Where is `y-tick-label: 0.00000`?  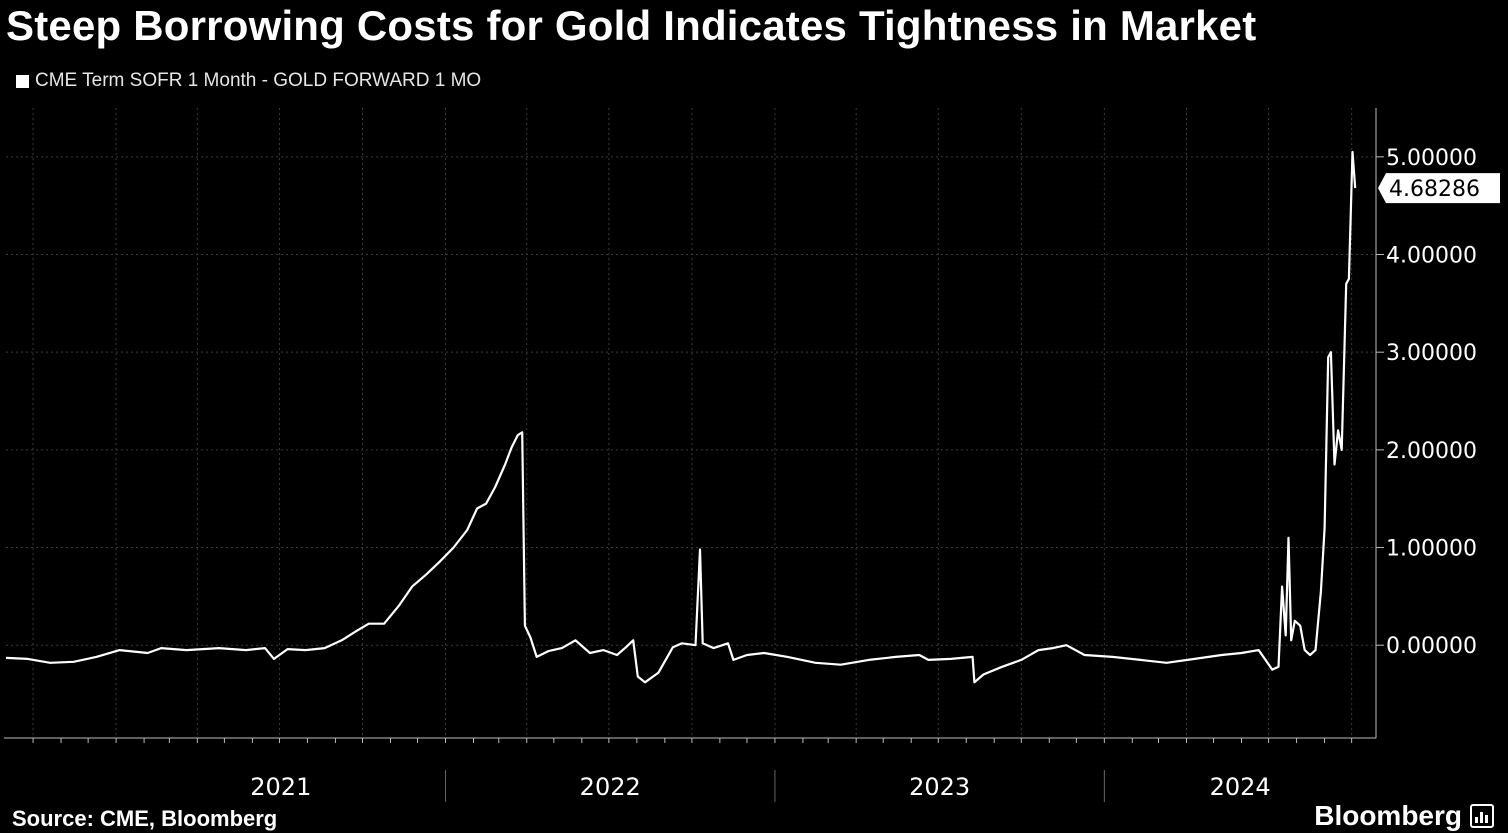
y-tick-label: 0.00000 is located at coordinates (1431, 646).